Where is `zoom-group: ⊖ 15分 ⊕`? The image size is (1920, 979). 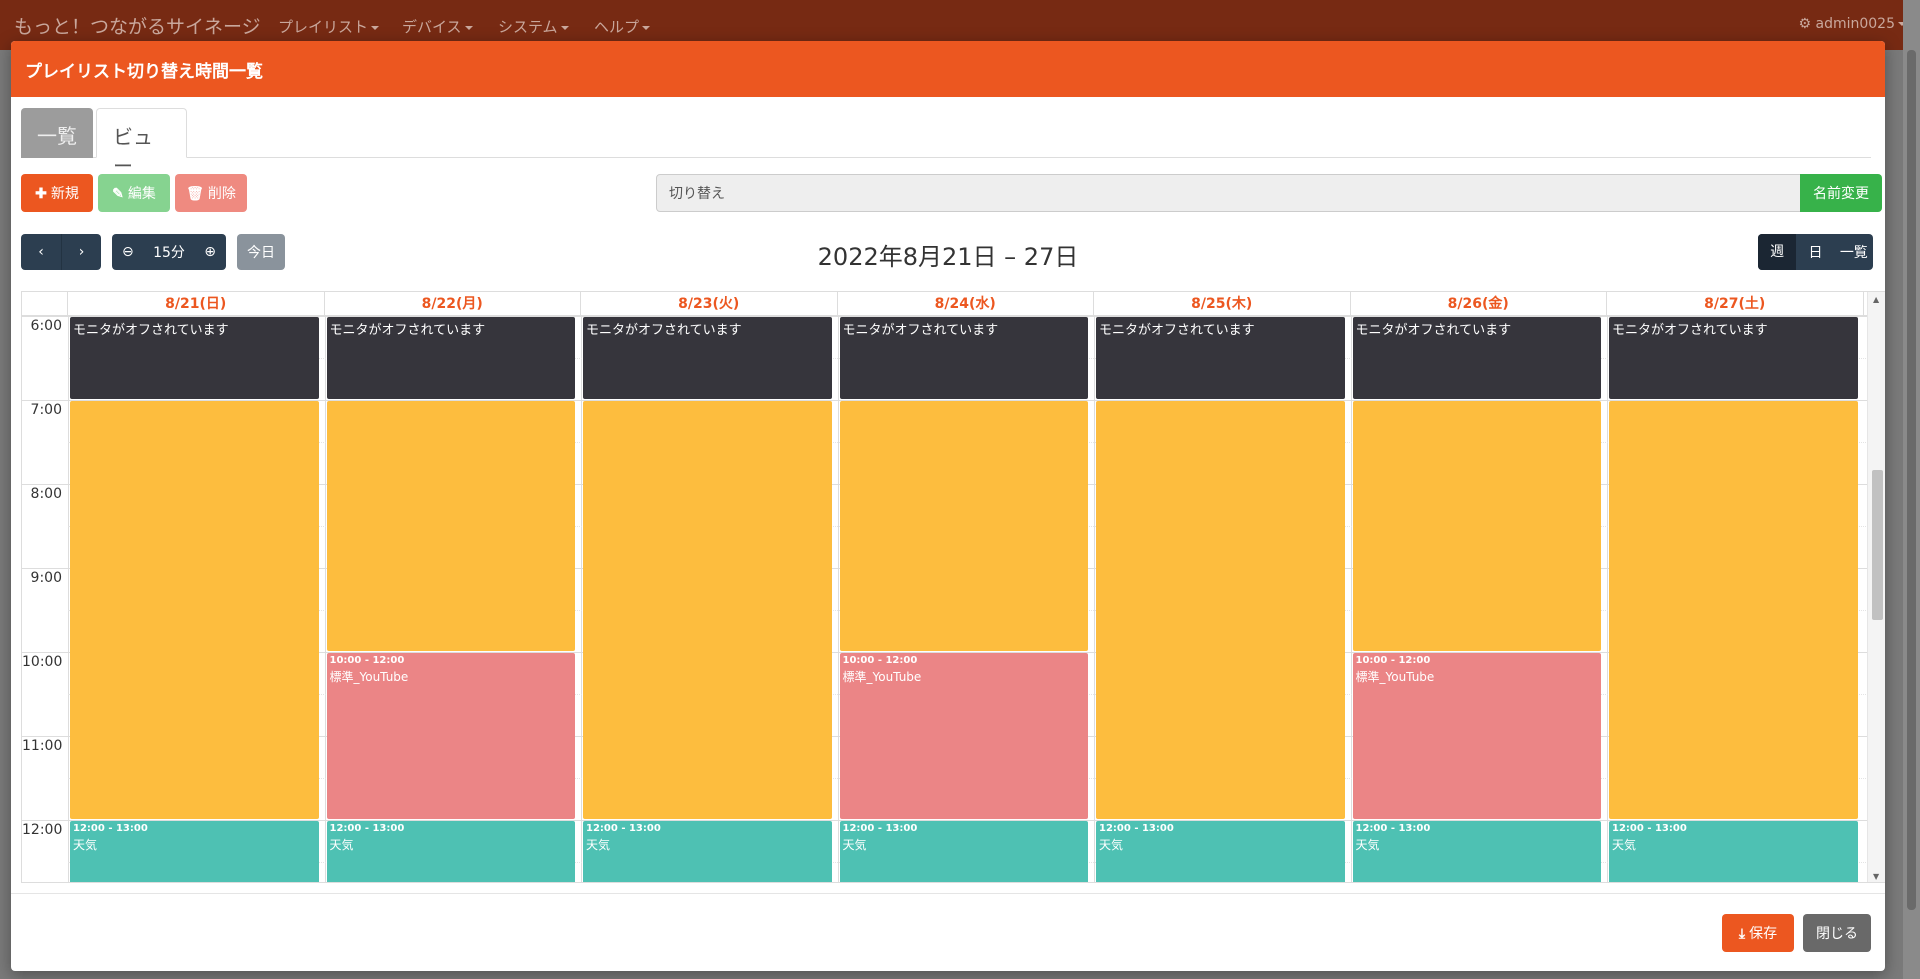
zoom-group: ⊖ 15分 ⊕ is located at coordinates (169, 252).